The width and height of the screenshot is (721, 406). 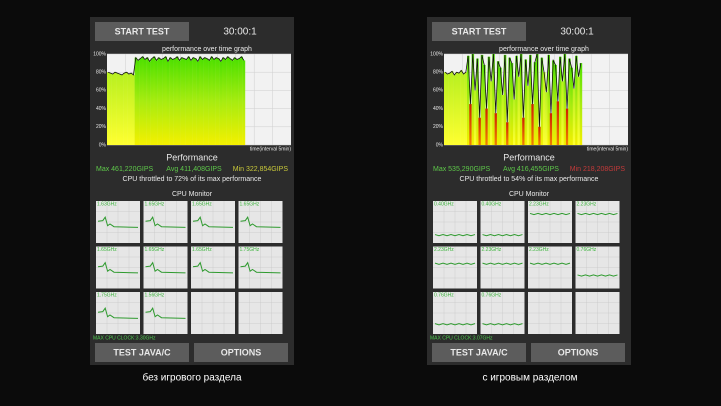 I want to click on performance-line, so click(x=176, y=66).